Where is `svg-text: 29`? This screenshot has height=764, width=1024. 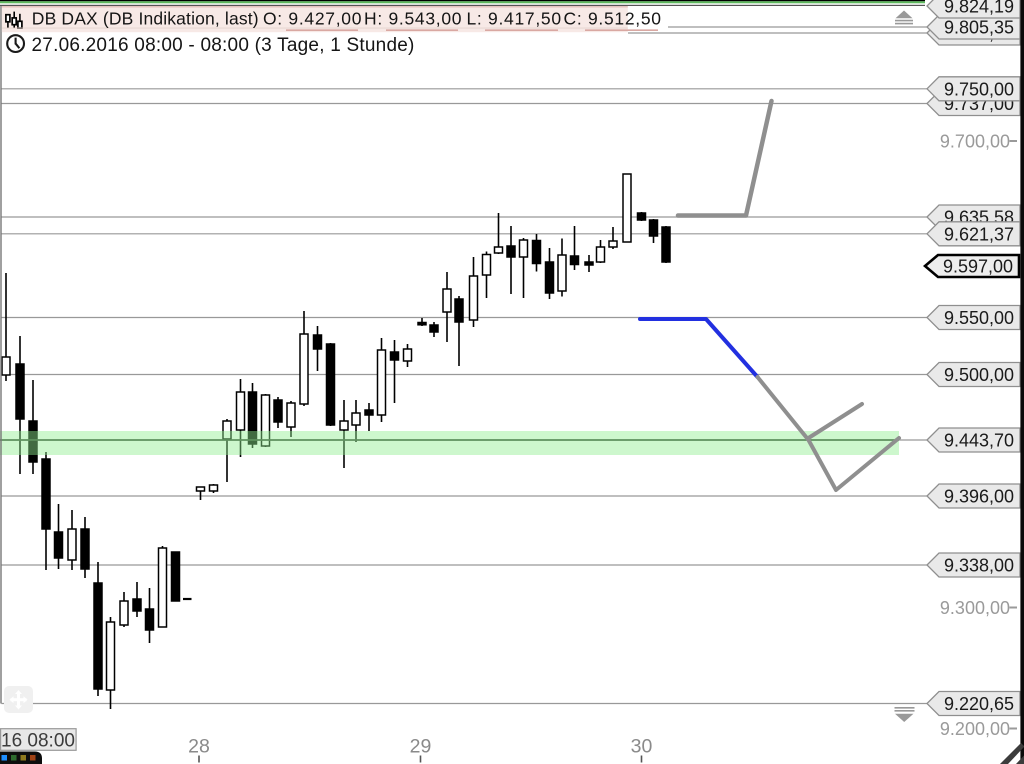
svg-text: 29 is located at coordinates (421, 747).